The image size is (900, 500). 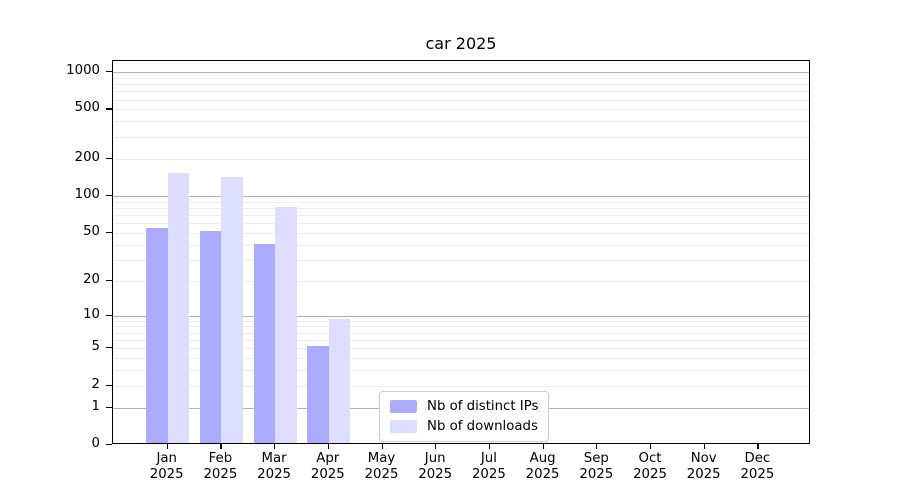 What do you see at coordinates (435, 466) in the screenshot?
I see `x-tick-label-jun: Jun 2025` at bounding box center [435, 466].